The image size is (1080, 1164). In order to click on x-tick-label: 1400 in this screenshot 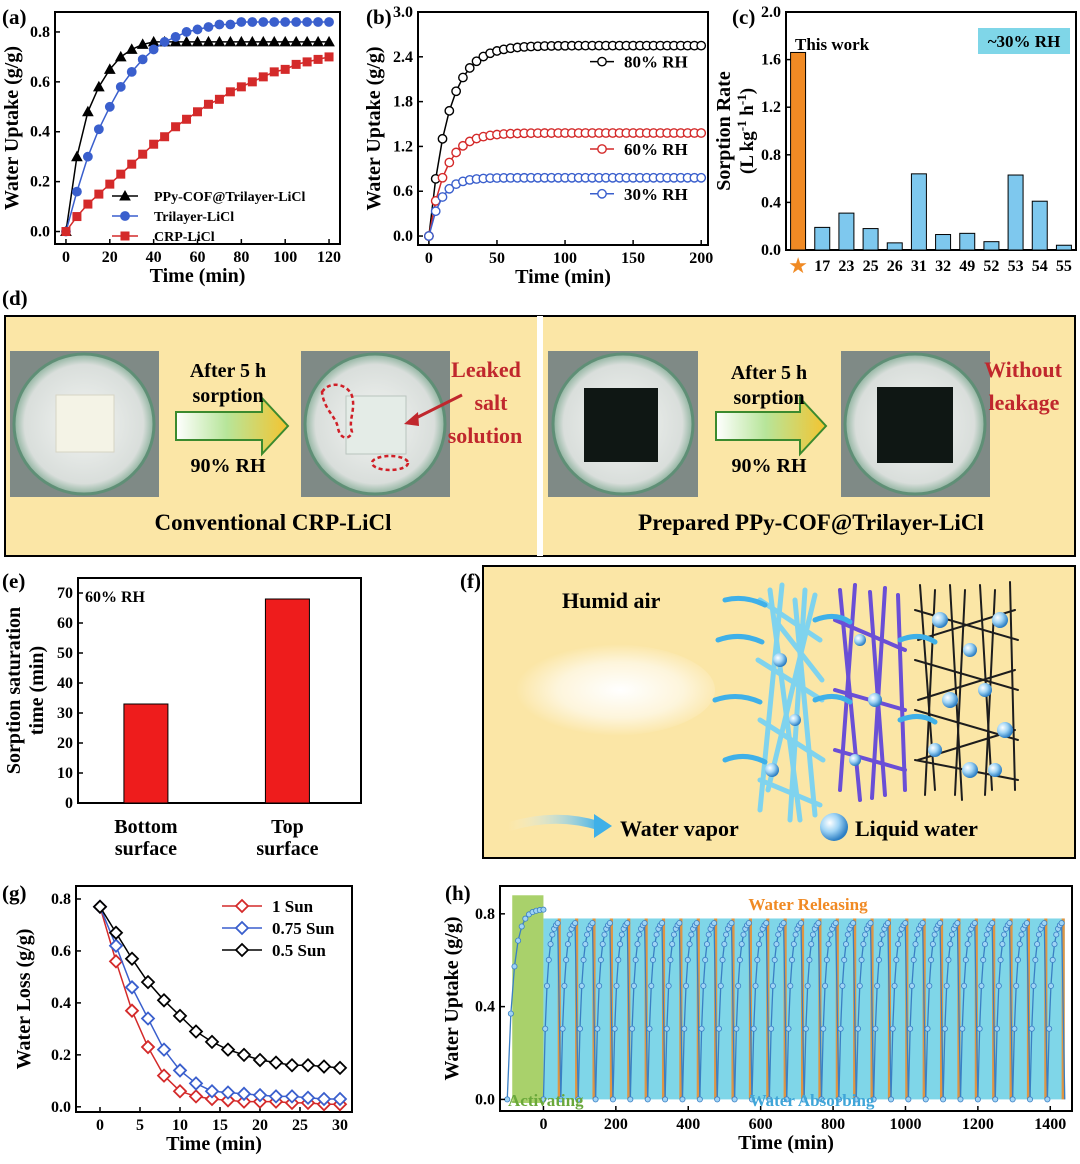, I will do `click(1050, 1124)`.